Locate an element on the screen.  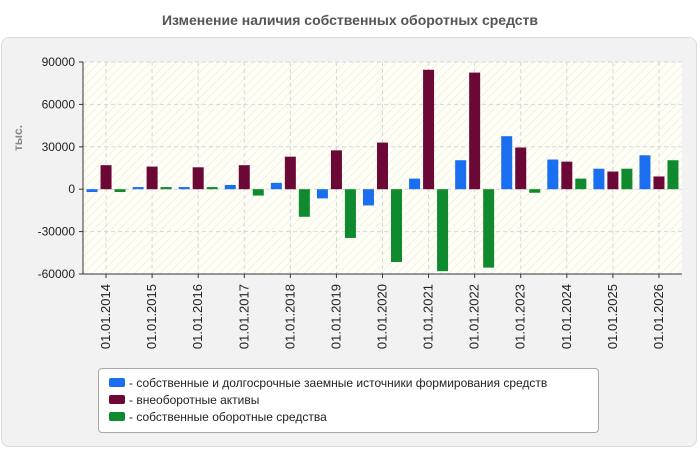
x-tick-label: 01.01.2026 is located at coordinates (658, 316).